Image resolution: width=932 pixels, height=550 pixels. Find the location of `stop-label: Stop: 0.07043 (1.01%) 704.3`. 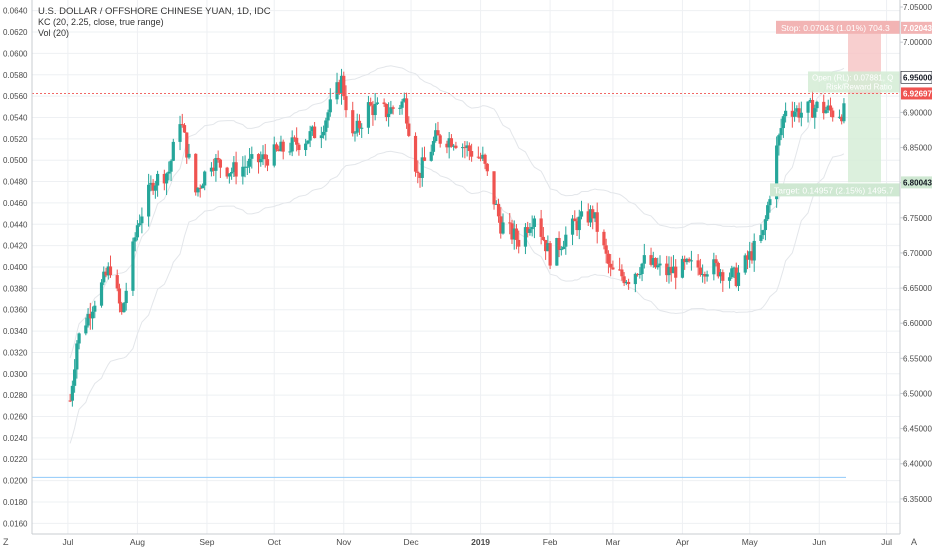

stop-label: Stop: 0.07043 (1.01%) 704.3 is located at coordinates (835, 28).